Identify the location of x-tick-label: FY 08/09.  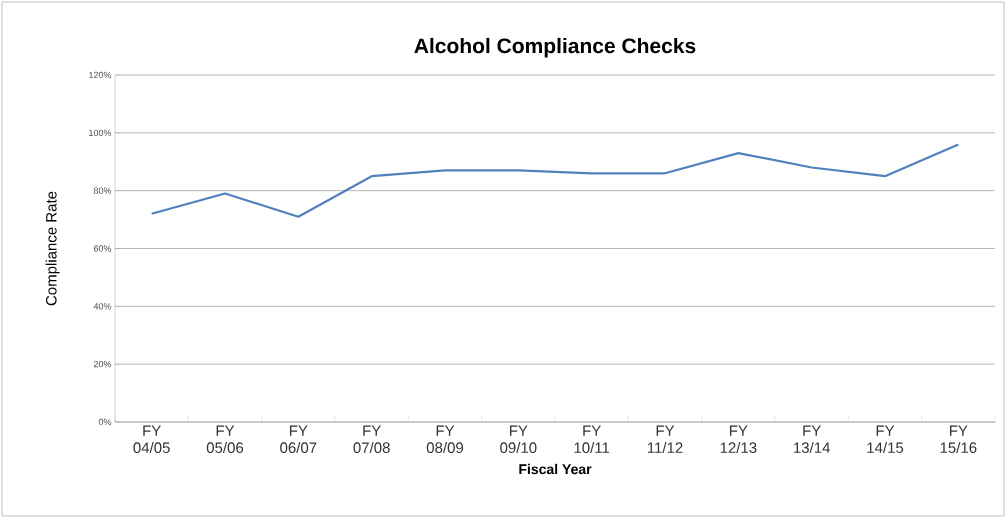
(445, 439).